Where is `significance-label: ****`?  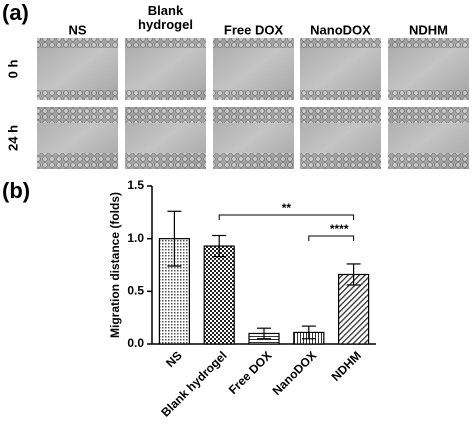
significance-label: **** is located at coordinates (339, 229).